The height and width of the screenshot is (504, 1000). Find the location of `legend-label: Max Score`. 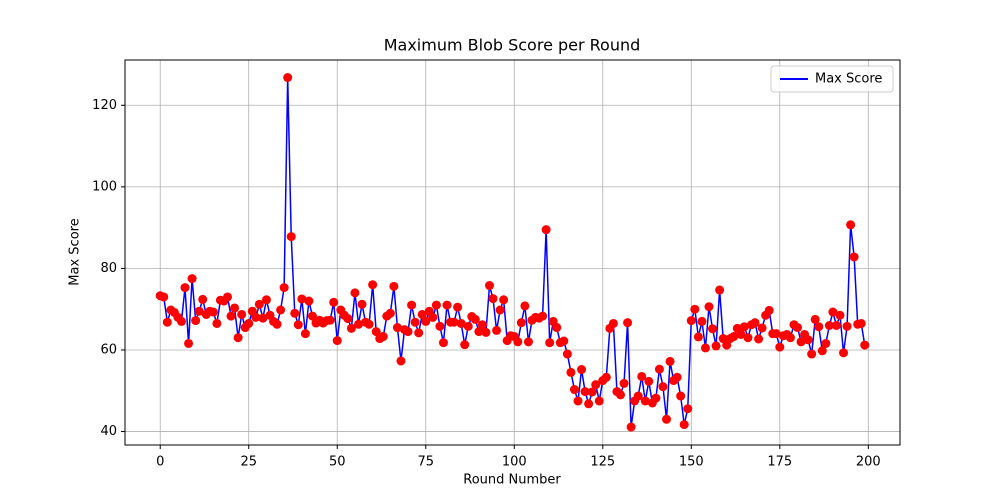

legend-label: Max Score is located at coordinates (848, 79).